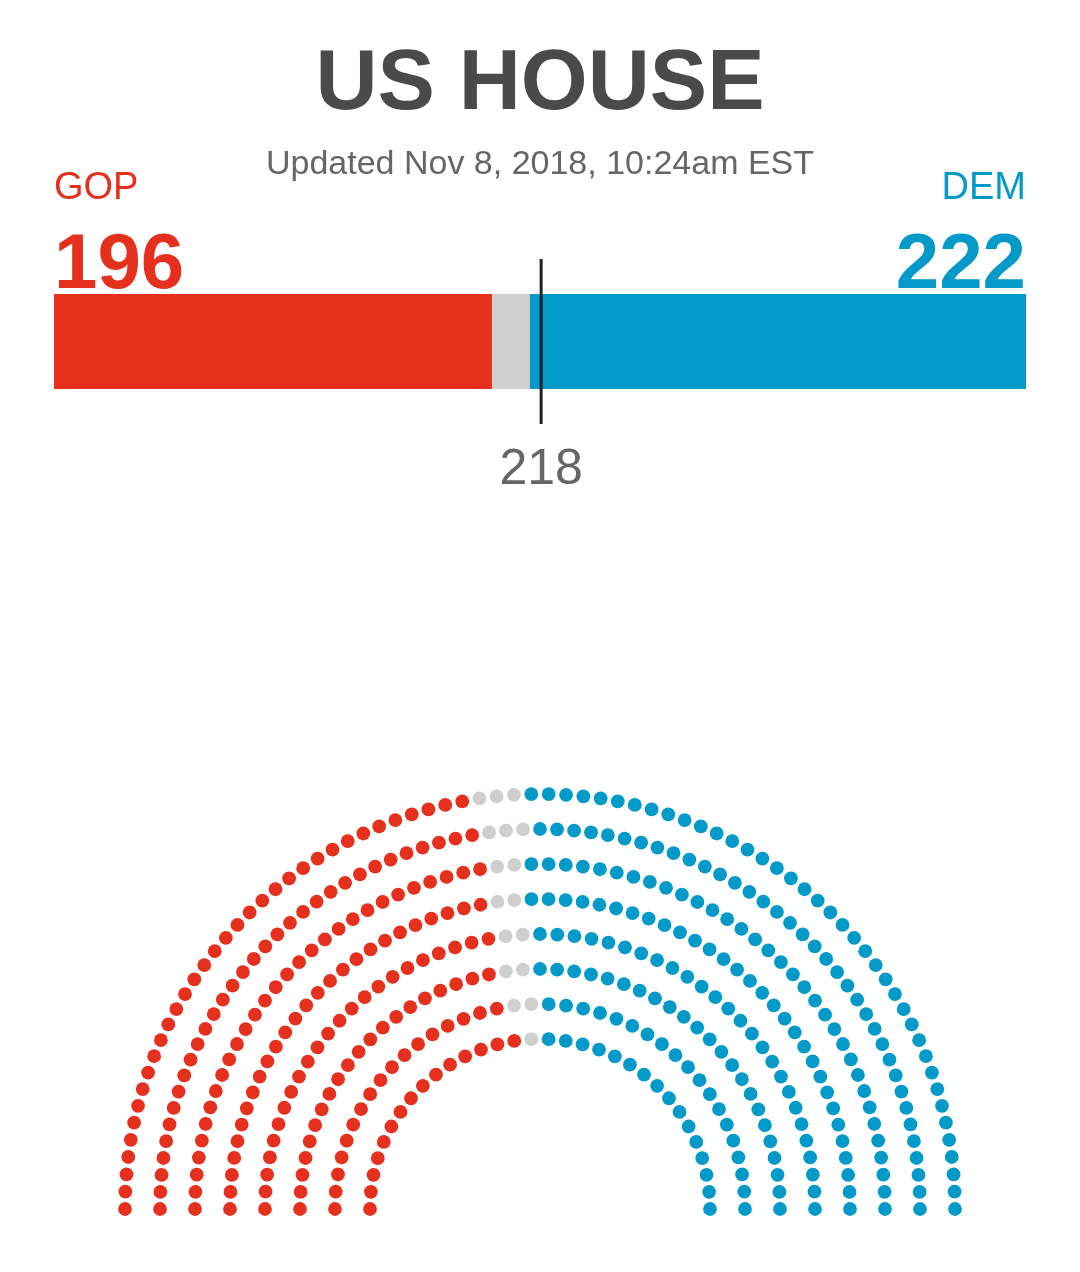 This screenshot has width=1080, height=1272. What do you see at coordinates (960, 261) in the screenshot?
I see `data-label: 222` at bounding box center [960, 261].